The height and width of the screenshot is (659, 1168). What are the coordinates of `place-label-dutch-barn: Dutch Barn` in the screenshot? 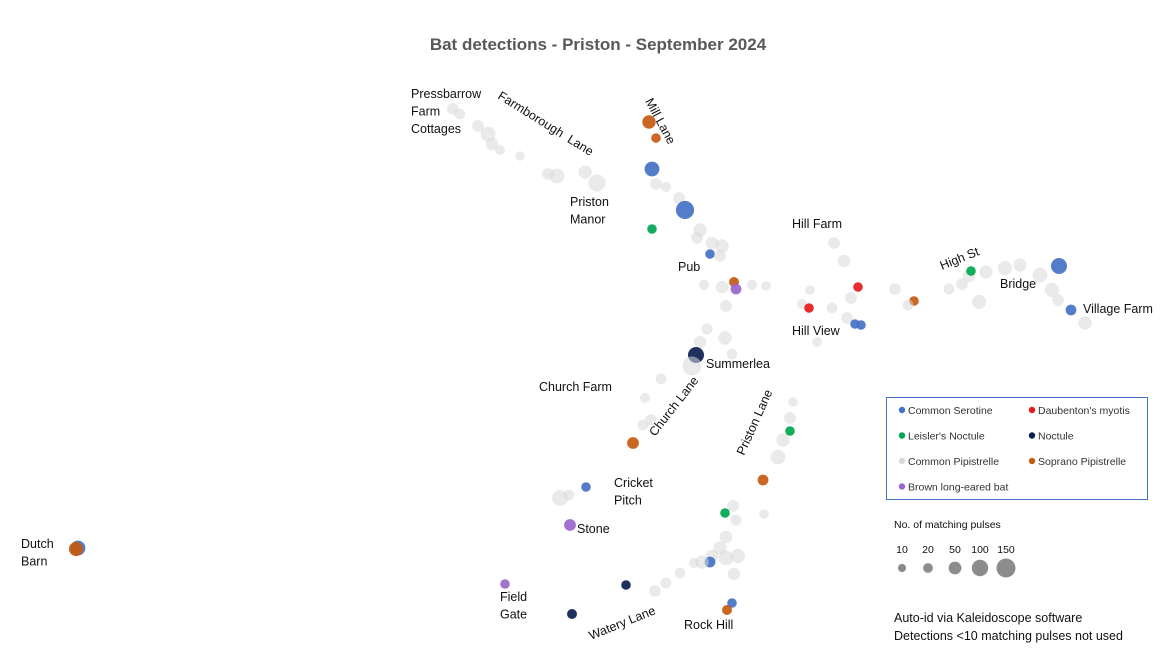 It's located at (37, 553).